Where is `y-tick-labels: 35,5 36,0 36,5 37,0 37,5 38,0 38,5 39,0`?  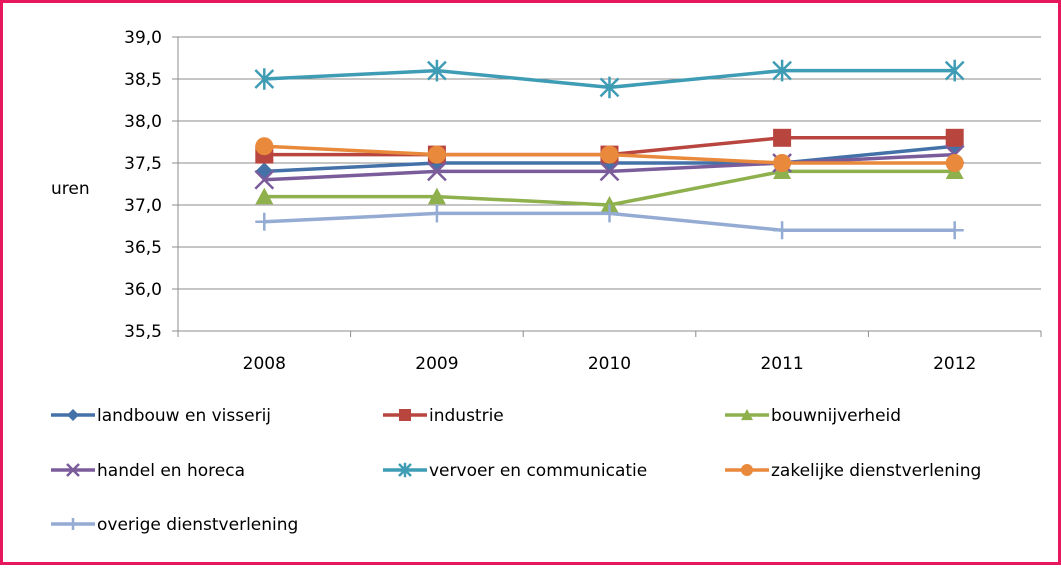 y-tick-labels: 35,5 36,0 36,5 37,0 37,5 38,0 38,5 39,0 is located at coordinates (143, 185).